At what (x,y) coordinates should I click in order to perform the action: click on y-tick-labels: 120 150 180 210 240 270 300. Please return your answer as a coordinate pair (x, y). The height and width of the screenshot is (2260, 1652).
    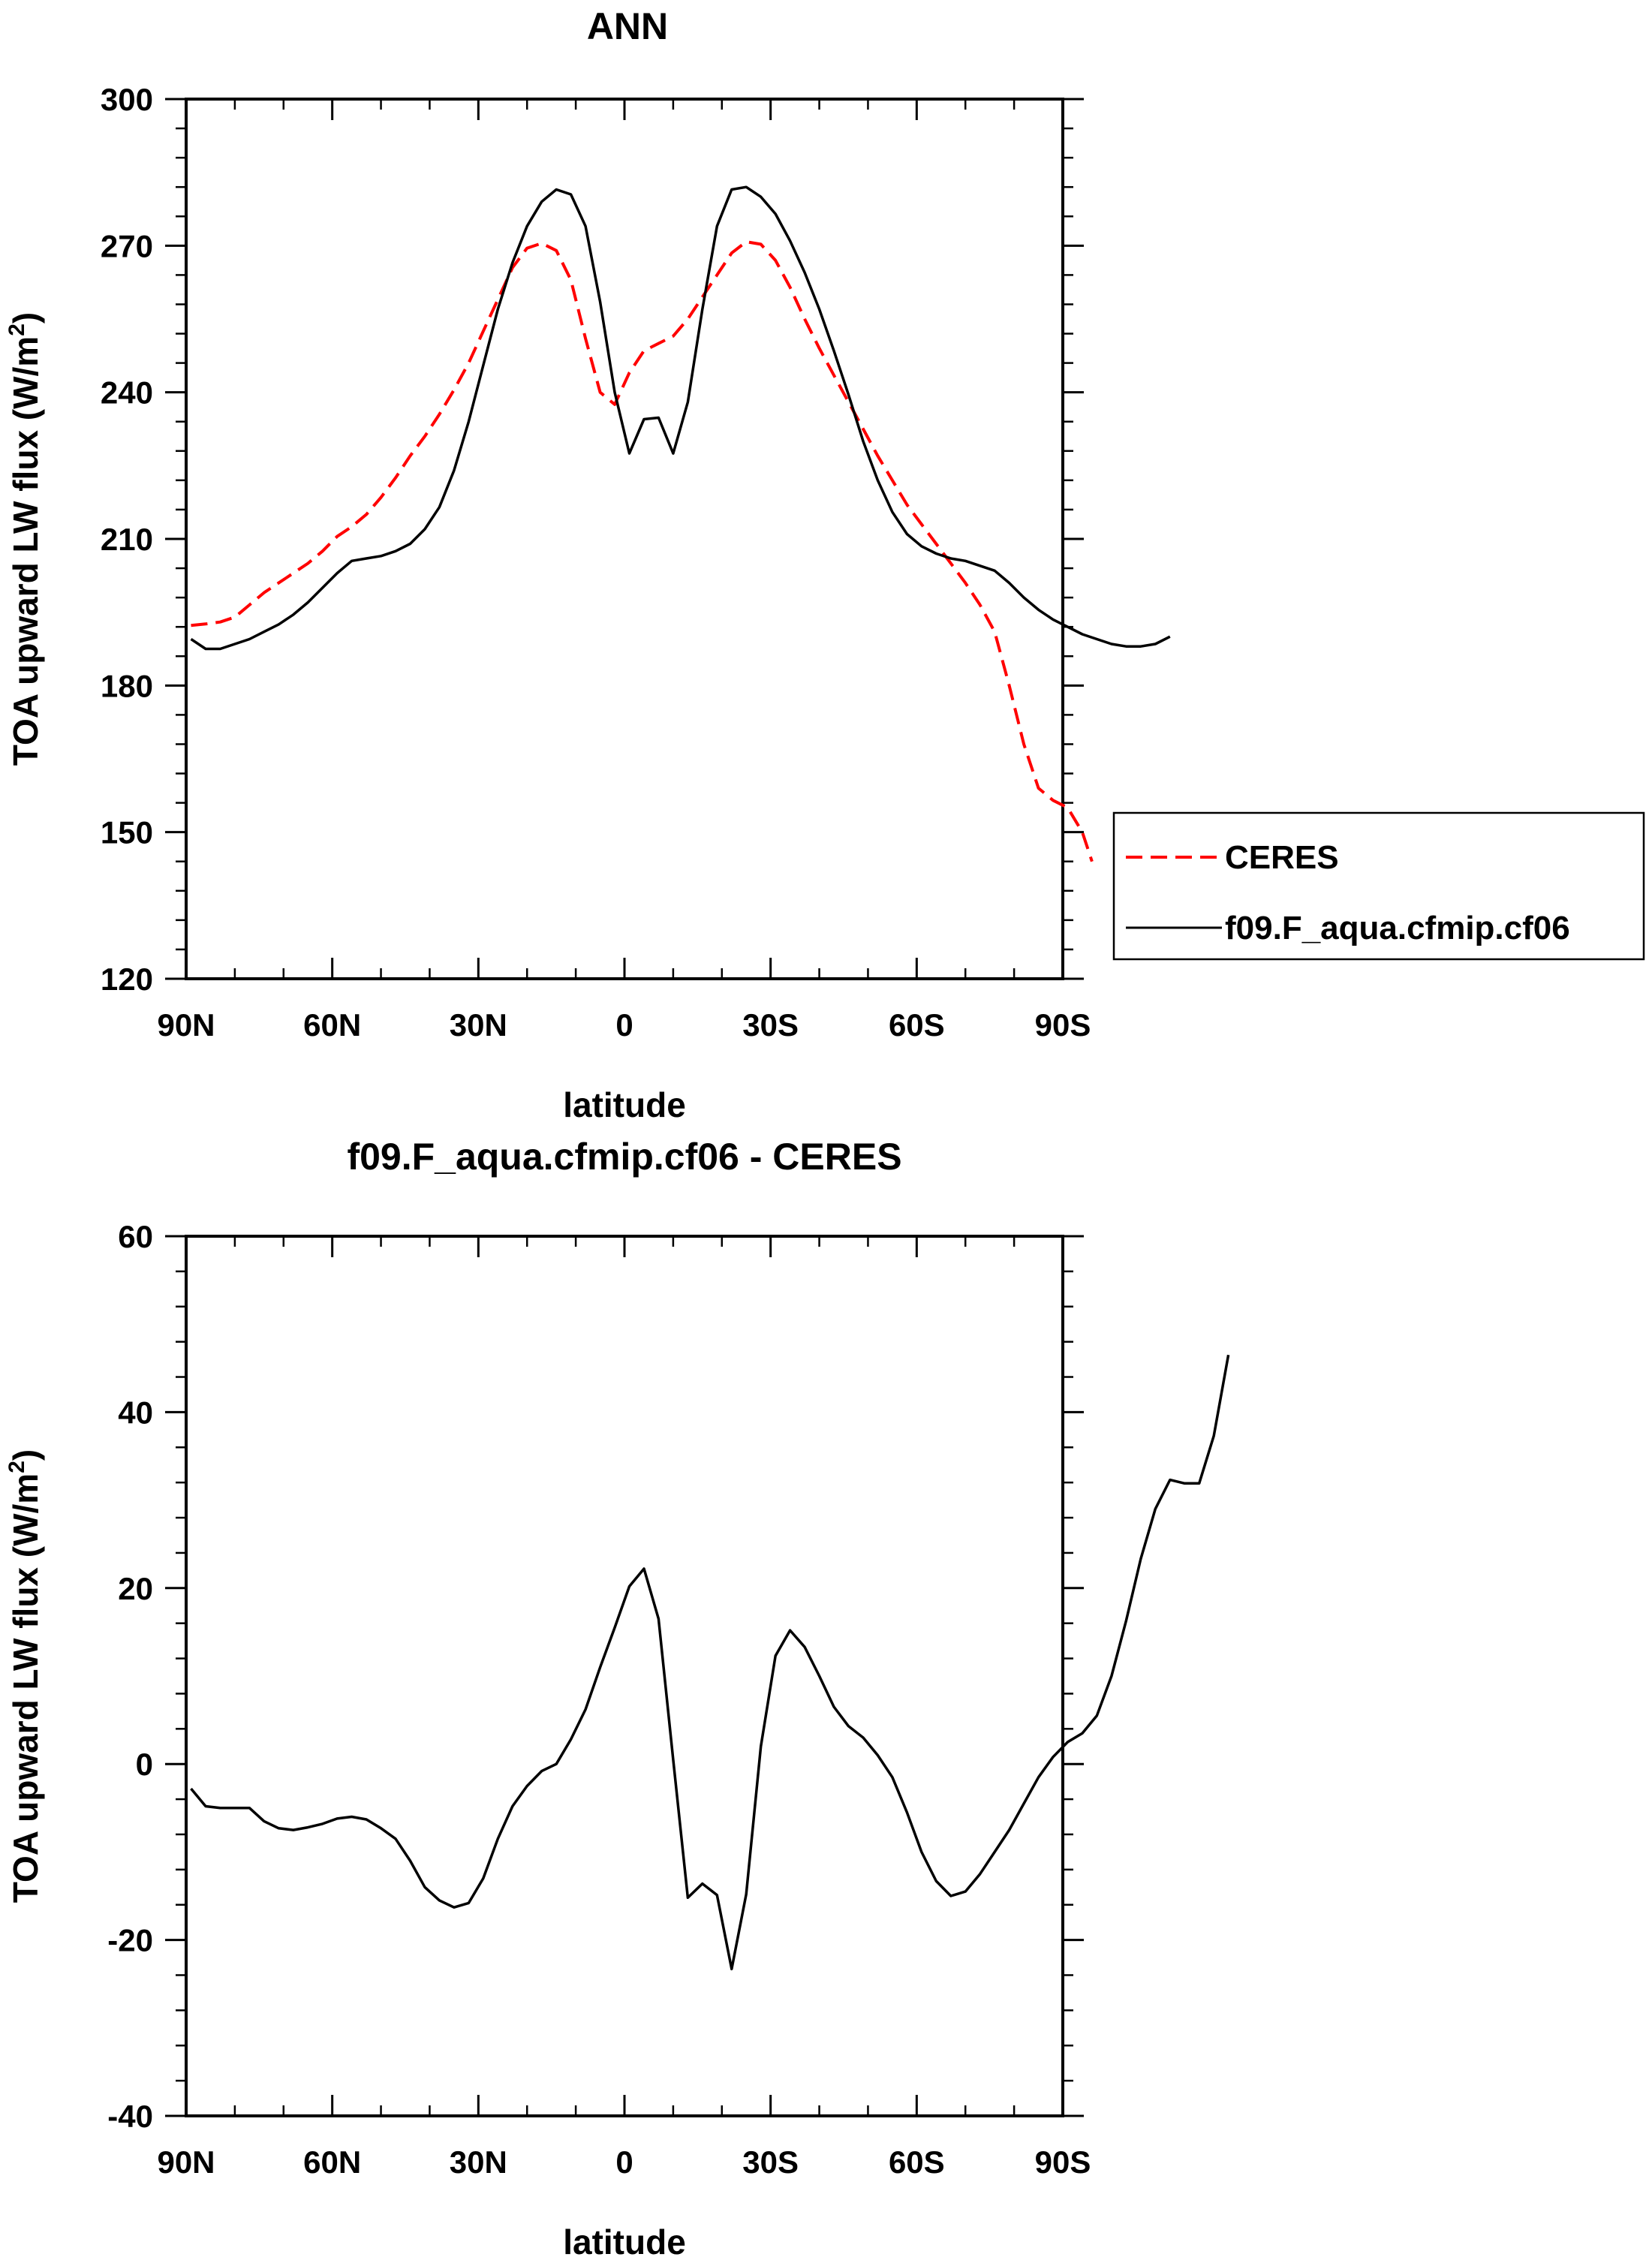
    Looking at the image, I should click on (127, 539).